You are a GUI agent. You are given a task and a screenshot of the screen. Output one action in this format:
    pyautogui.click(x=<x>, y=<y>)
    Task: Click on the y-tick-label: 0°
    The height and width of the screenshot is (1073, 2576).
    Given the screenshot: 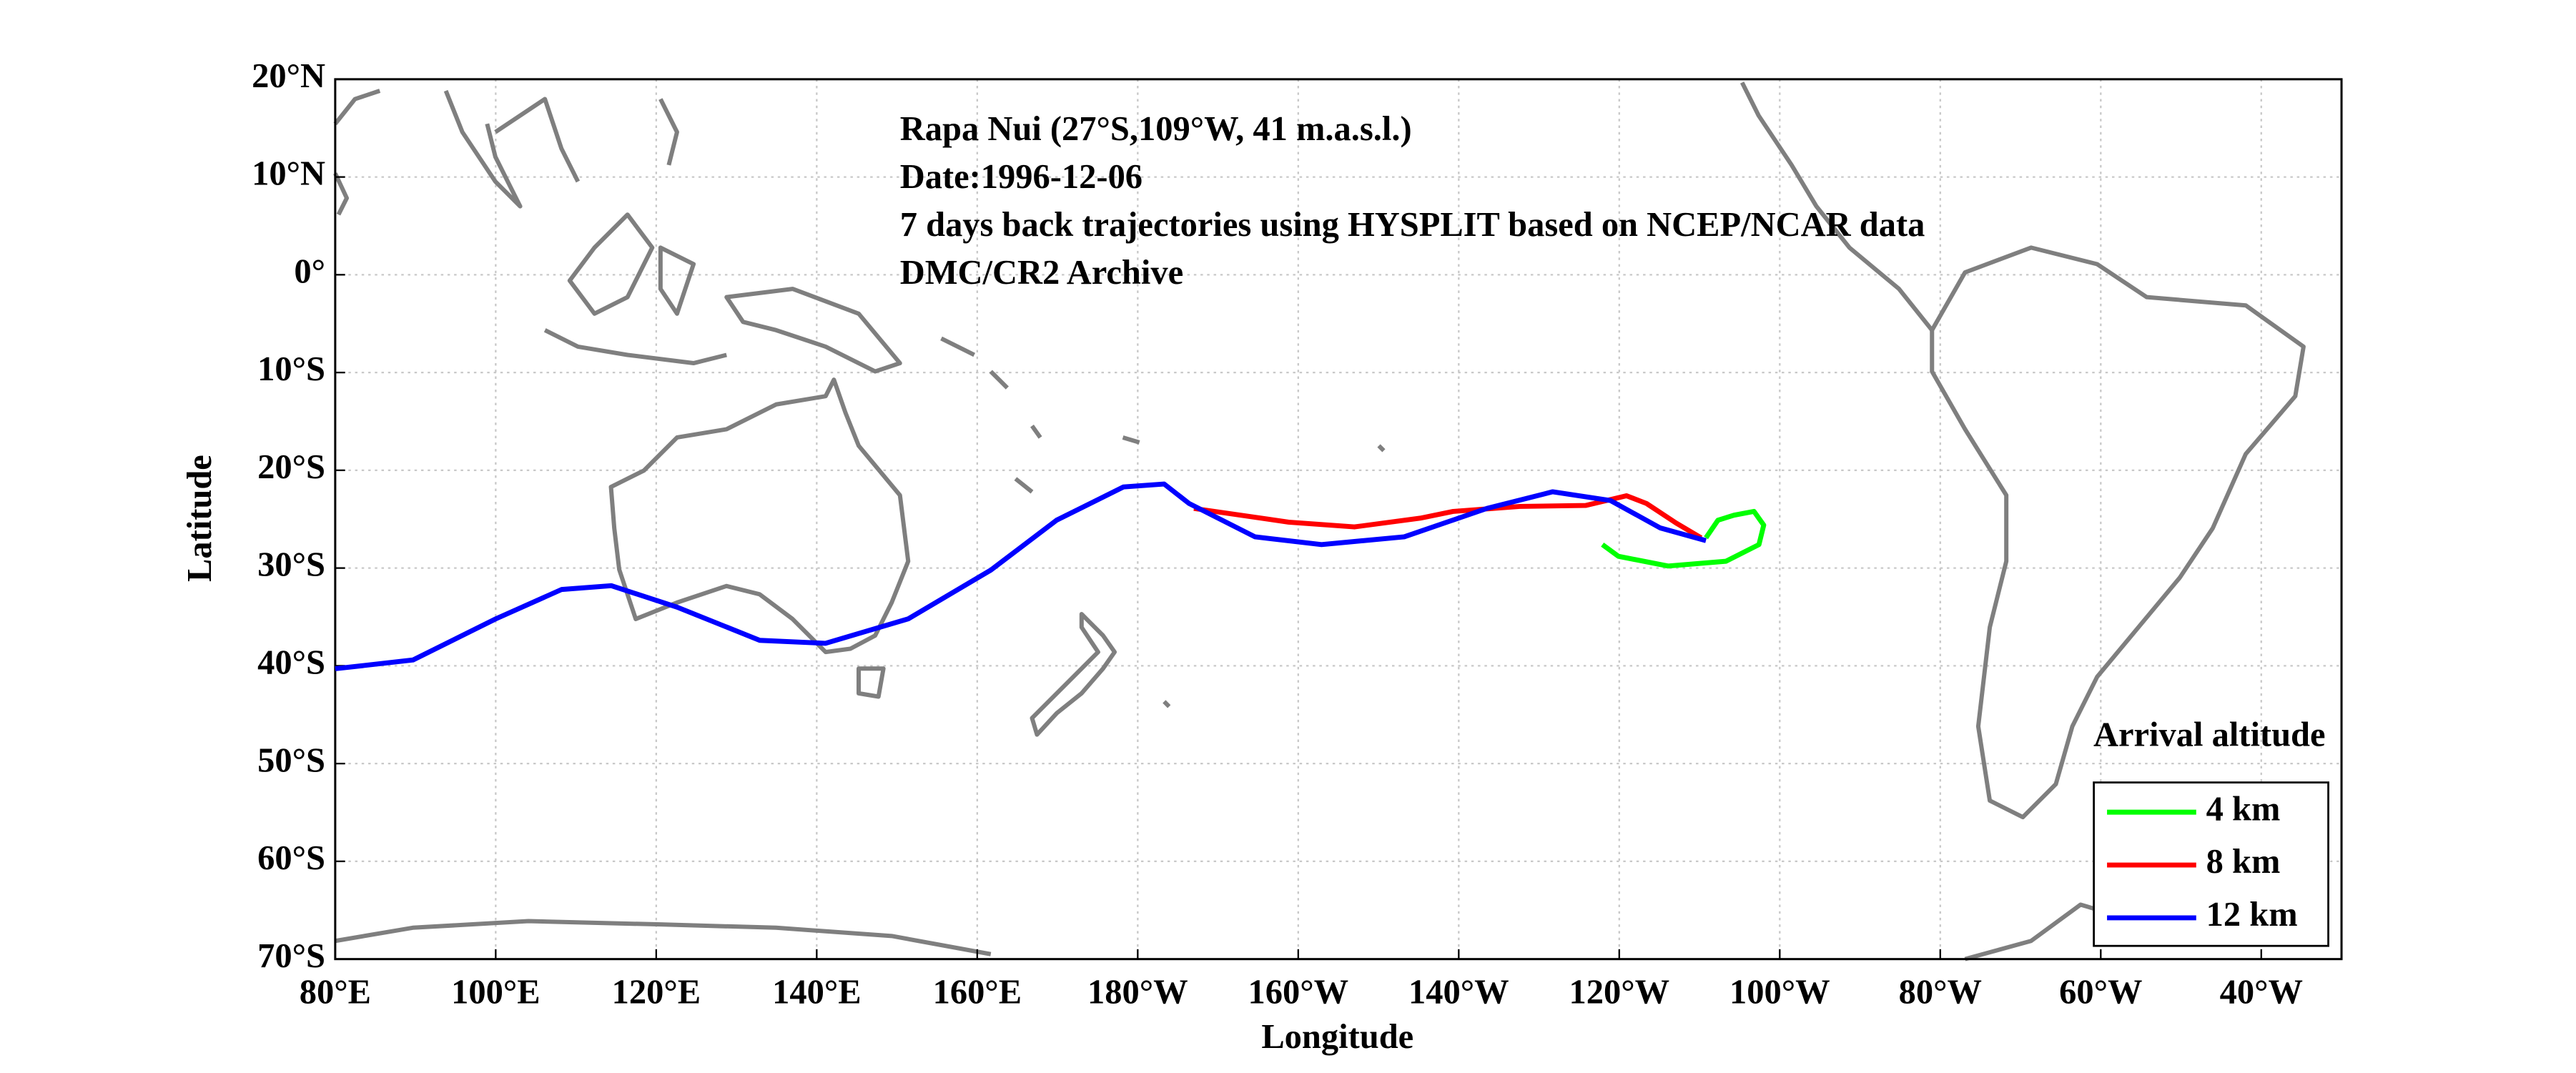 What is the action you would take?
    pyautogui.click(x=309, y=271)
    